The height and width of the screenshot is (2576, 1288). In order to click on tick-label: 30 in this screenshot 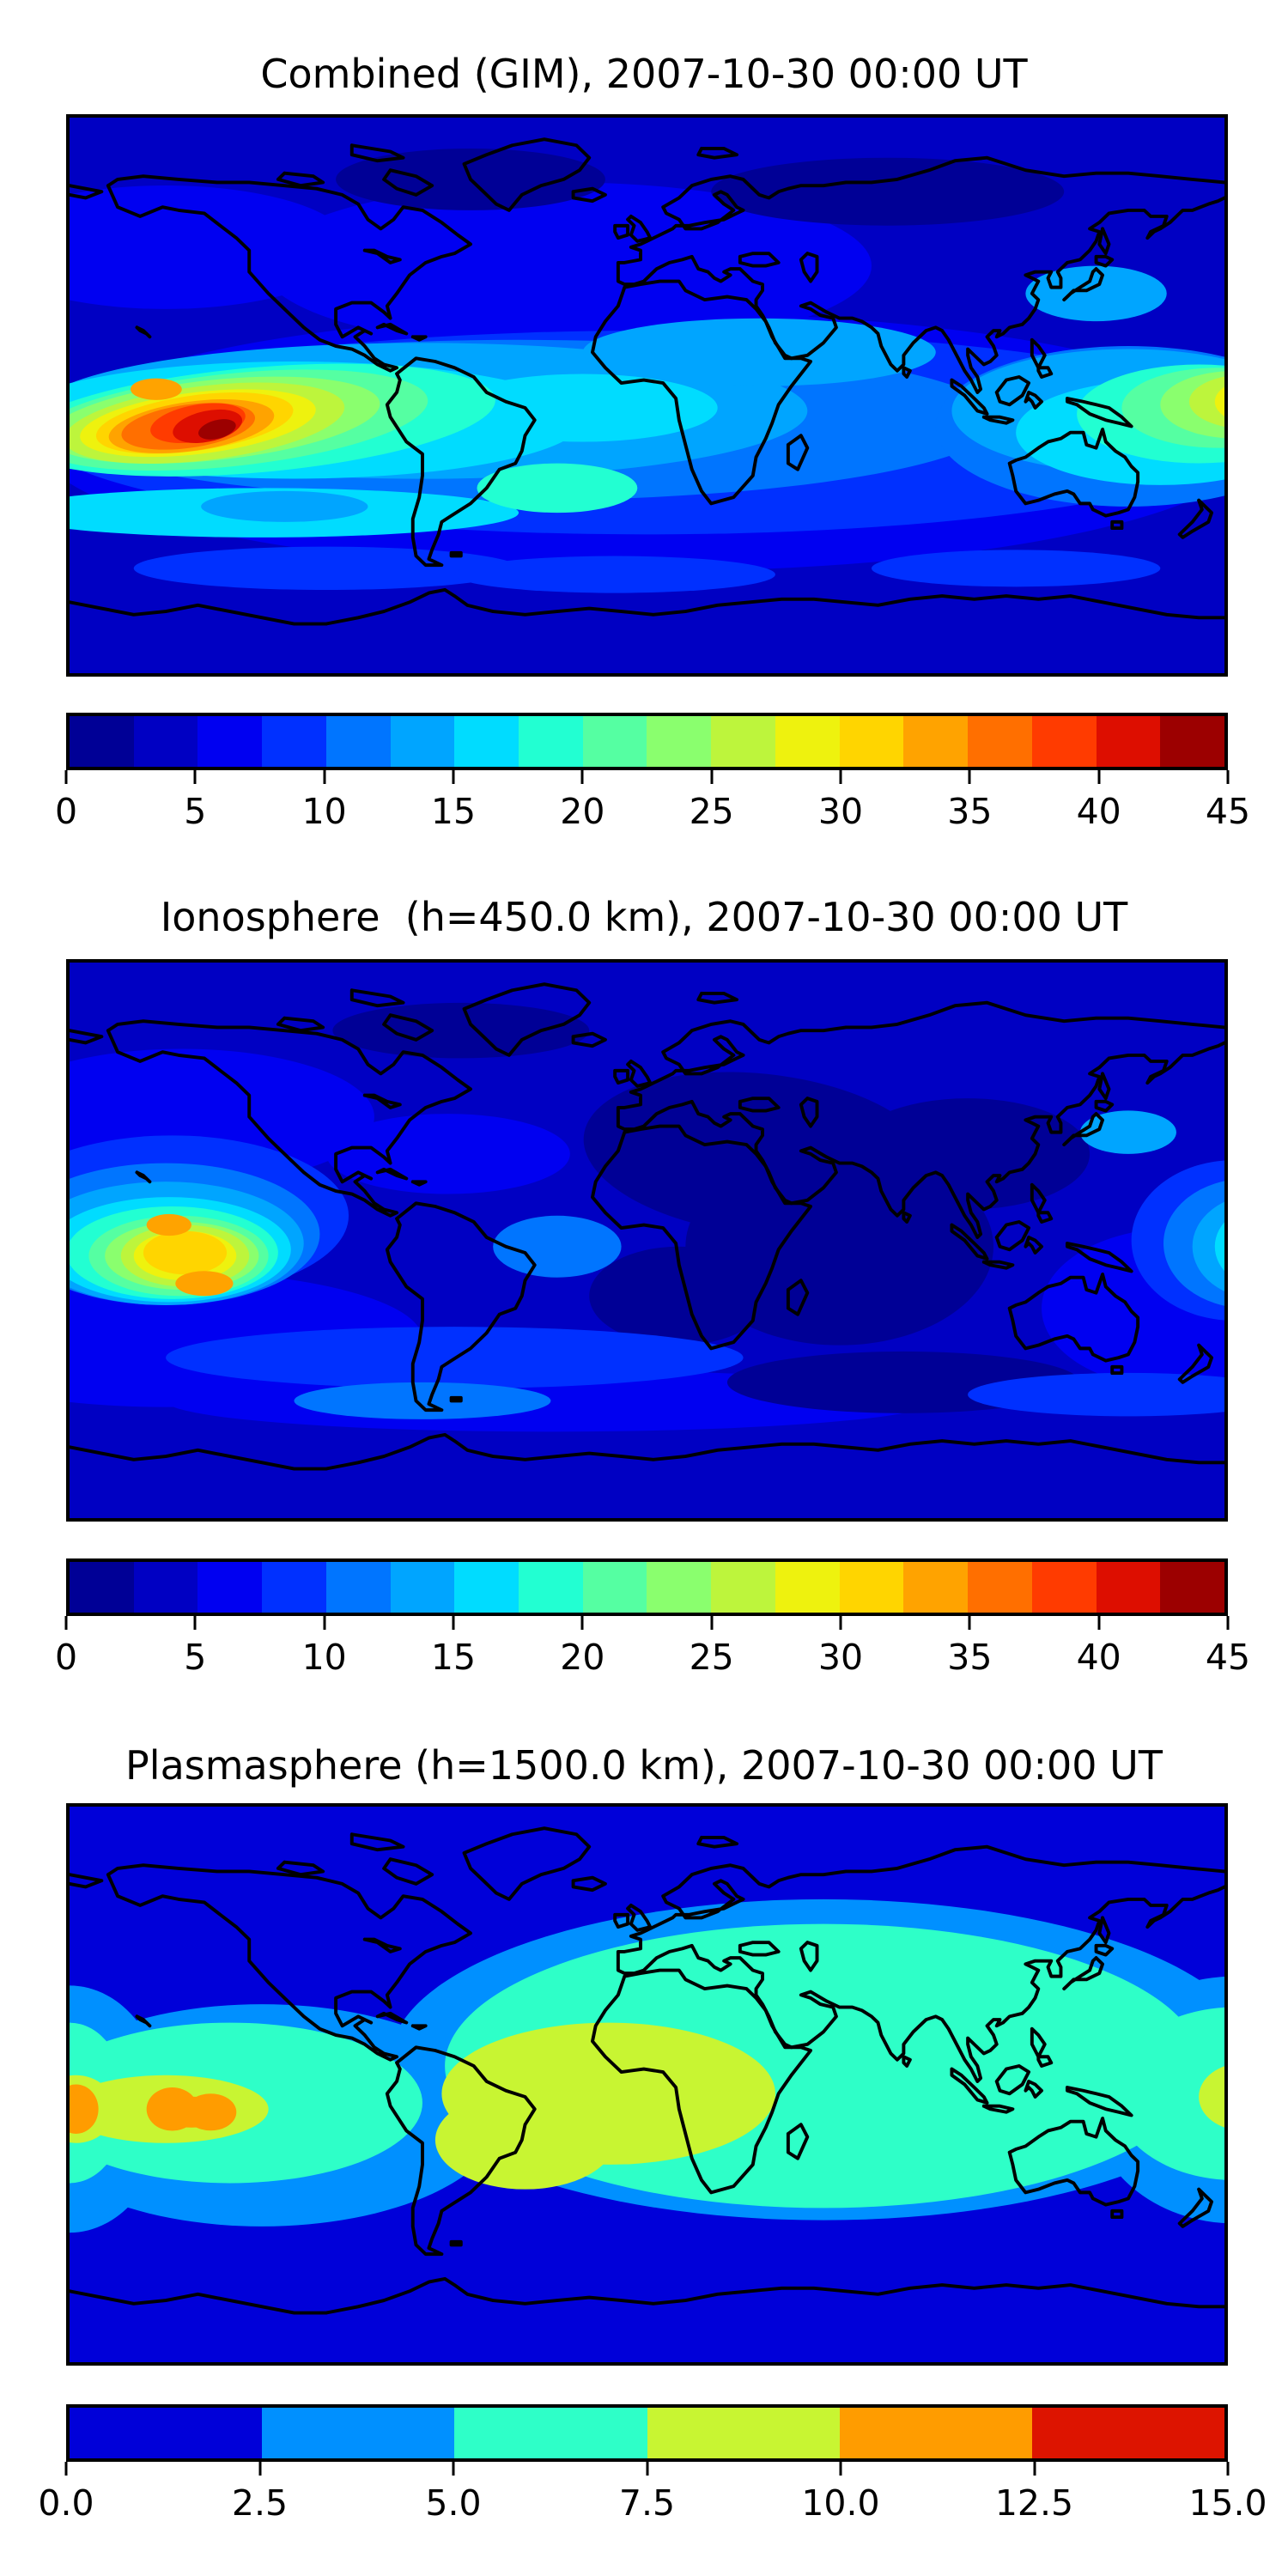, I will do `click(841, 1657)`.